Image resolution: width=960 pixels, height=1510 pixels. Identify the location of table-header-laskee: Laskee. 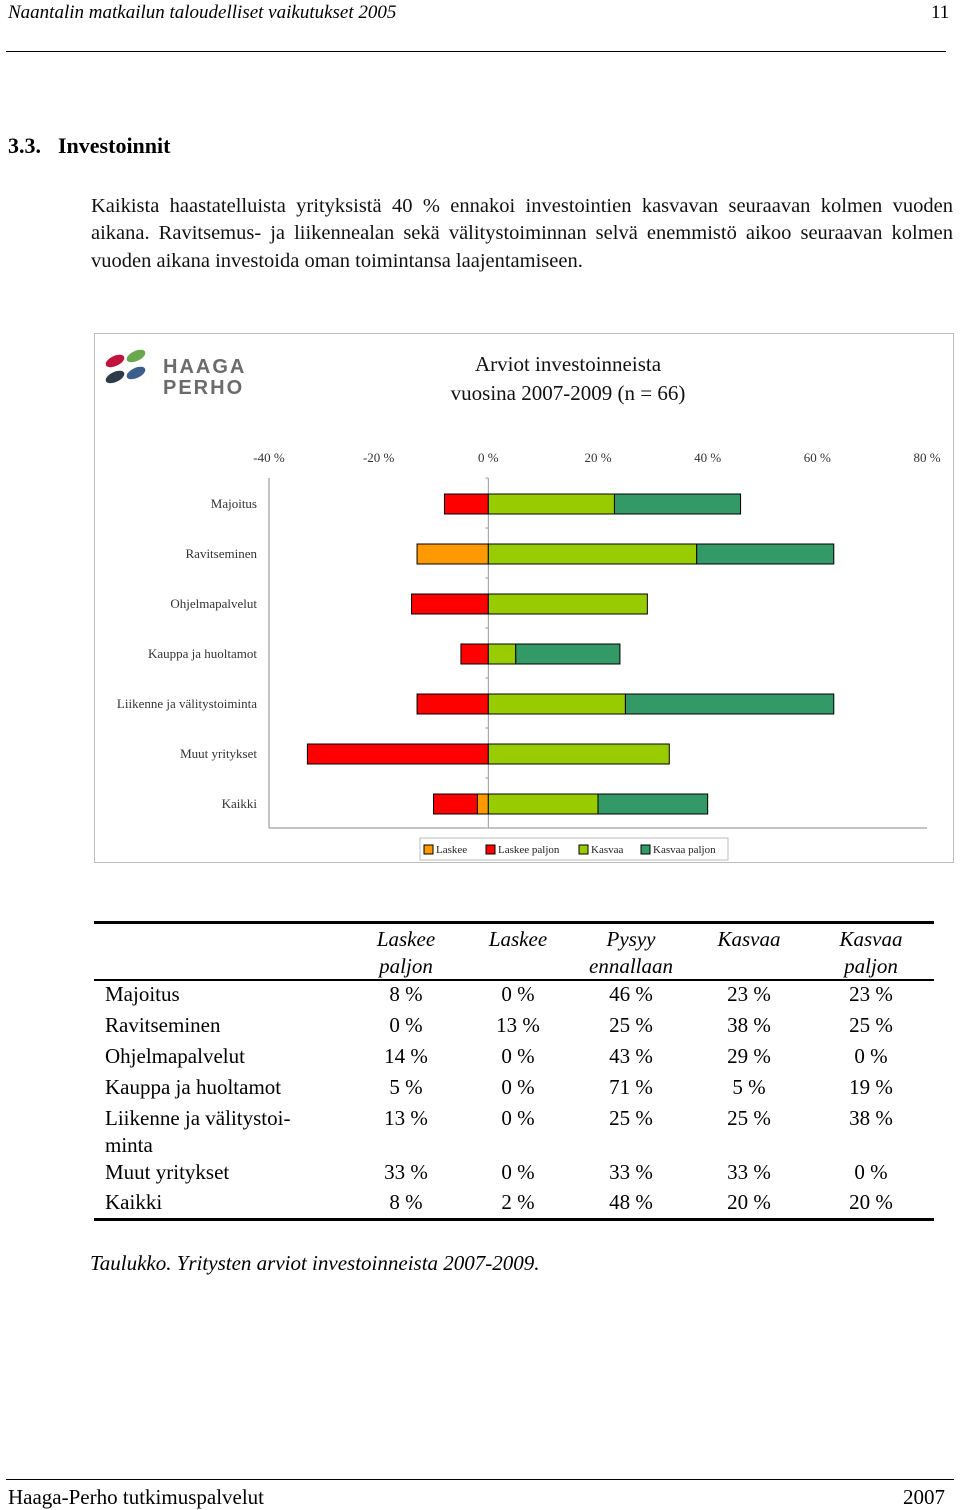
(518, 939).